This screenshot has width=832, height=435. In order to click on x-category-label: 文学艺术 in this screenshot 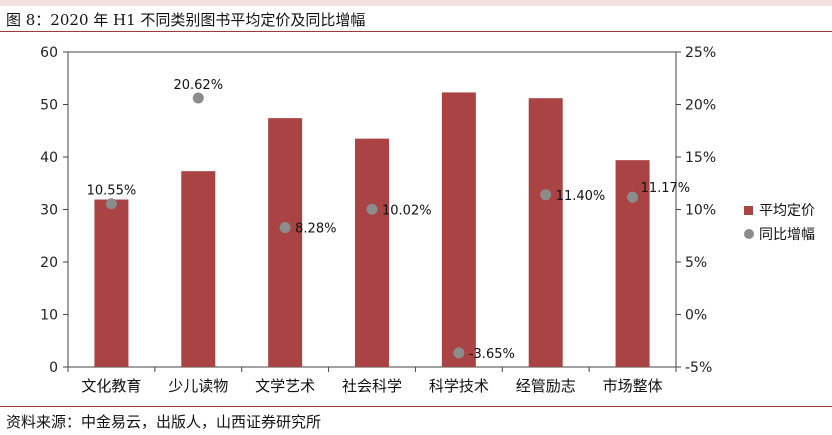, I will do `click(285, 386)`.